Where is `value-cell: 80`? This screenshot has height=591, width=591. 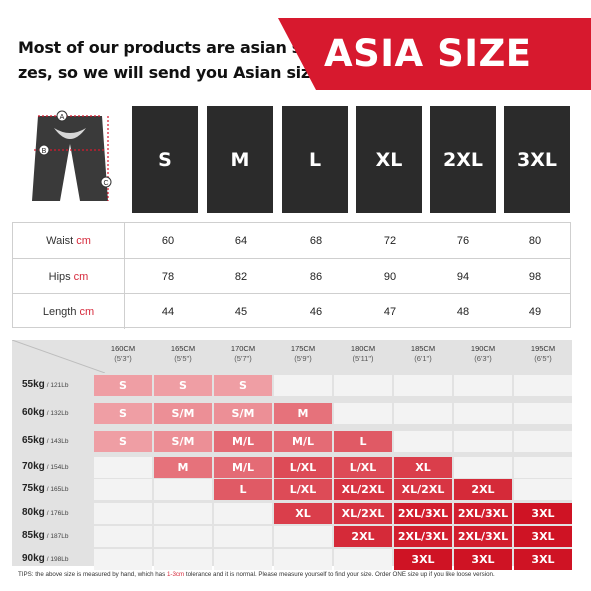 value-cell: 80 is located at coordinates (535, 240).